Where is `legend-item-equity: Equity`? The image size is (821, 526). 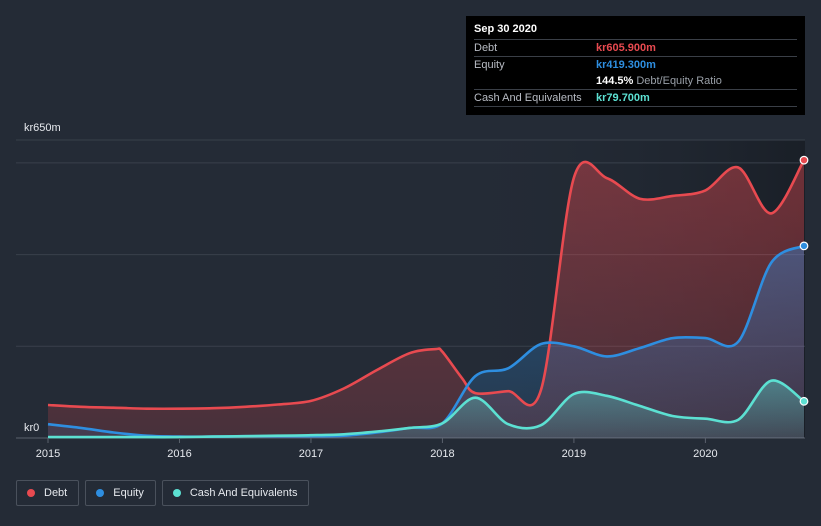
legend-item-equity: Equity is located at coordinates (120, 493).